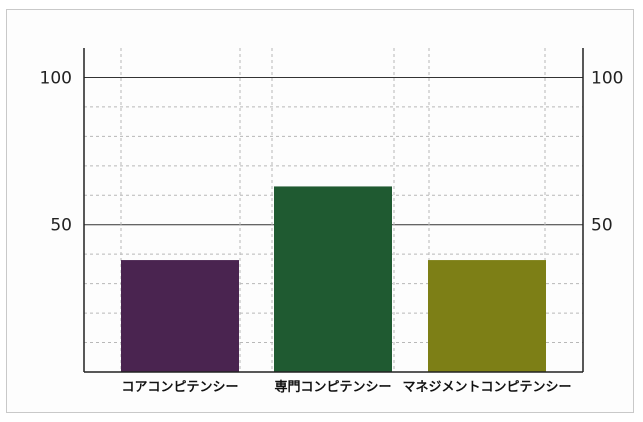 This screenshot has width=643, height=422. What do you see at coordinates (179, 387) in the screenshot?
I see `x-tick-label: コアコンピテンシー` at bounding box center [179, 387].